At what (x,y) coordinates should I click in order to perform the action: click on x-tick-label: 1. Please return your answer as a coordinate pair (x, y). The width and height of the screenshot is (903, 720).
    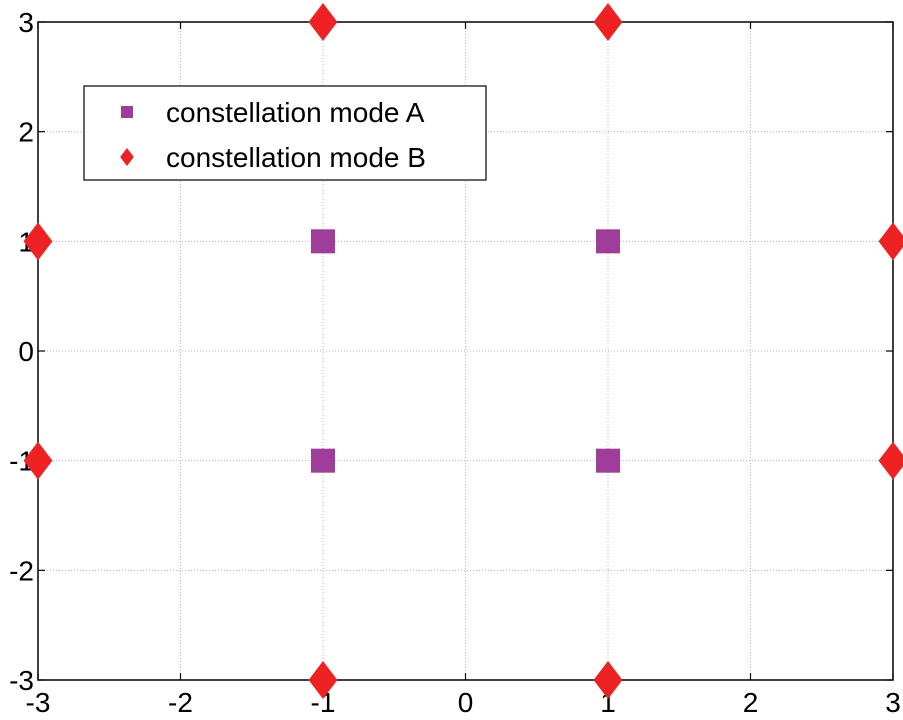
    Looking at the image, I should click on (608, 702).